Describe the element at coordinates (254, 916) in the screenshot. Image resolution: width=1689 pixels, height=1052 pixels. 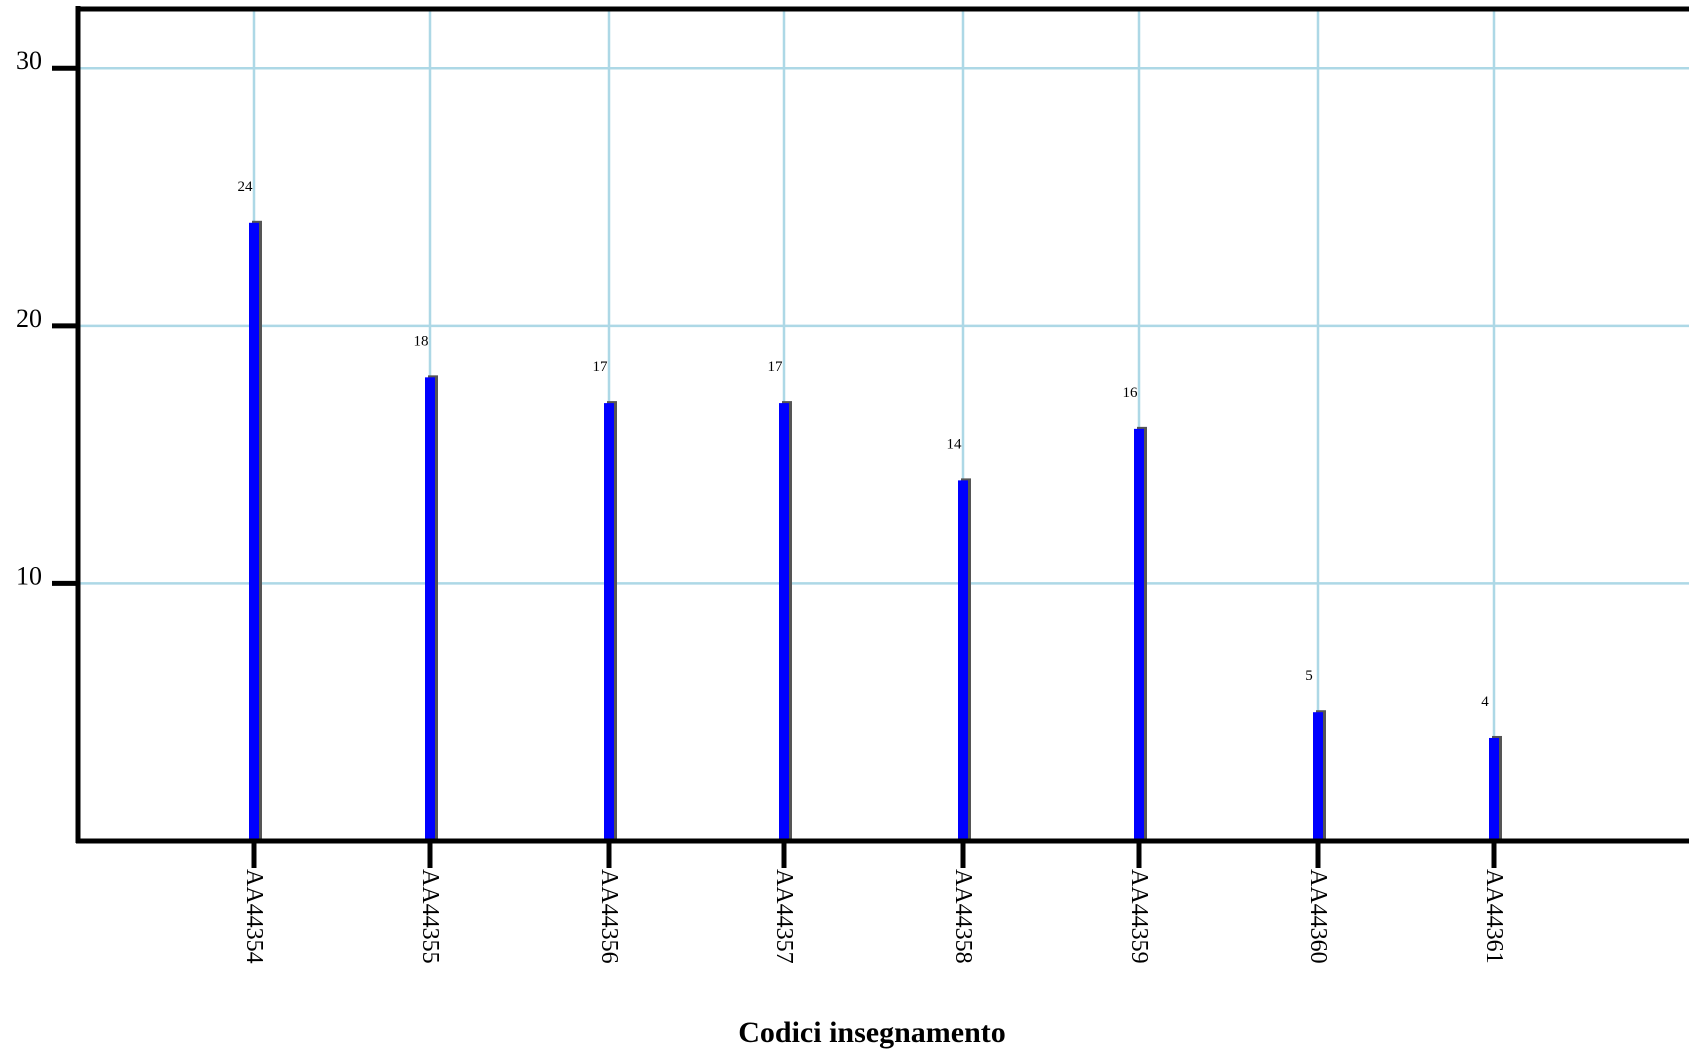
I see `x-tick-label: AA44354` at that location.